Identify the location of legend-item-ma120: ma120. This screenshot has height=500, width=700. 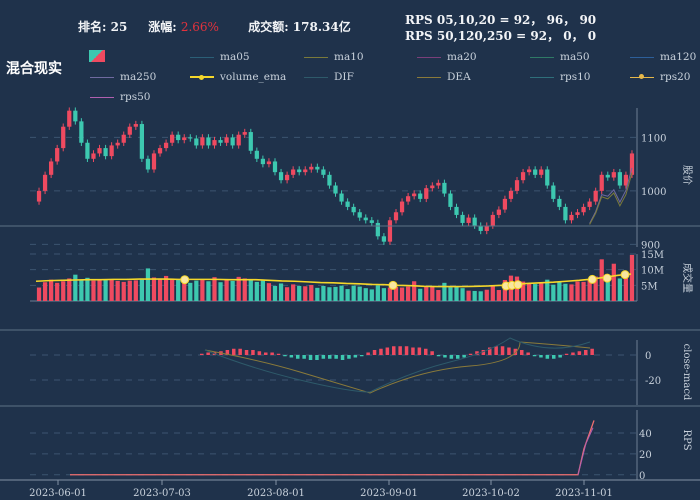
(663, 57).